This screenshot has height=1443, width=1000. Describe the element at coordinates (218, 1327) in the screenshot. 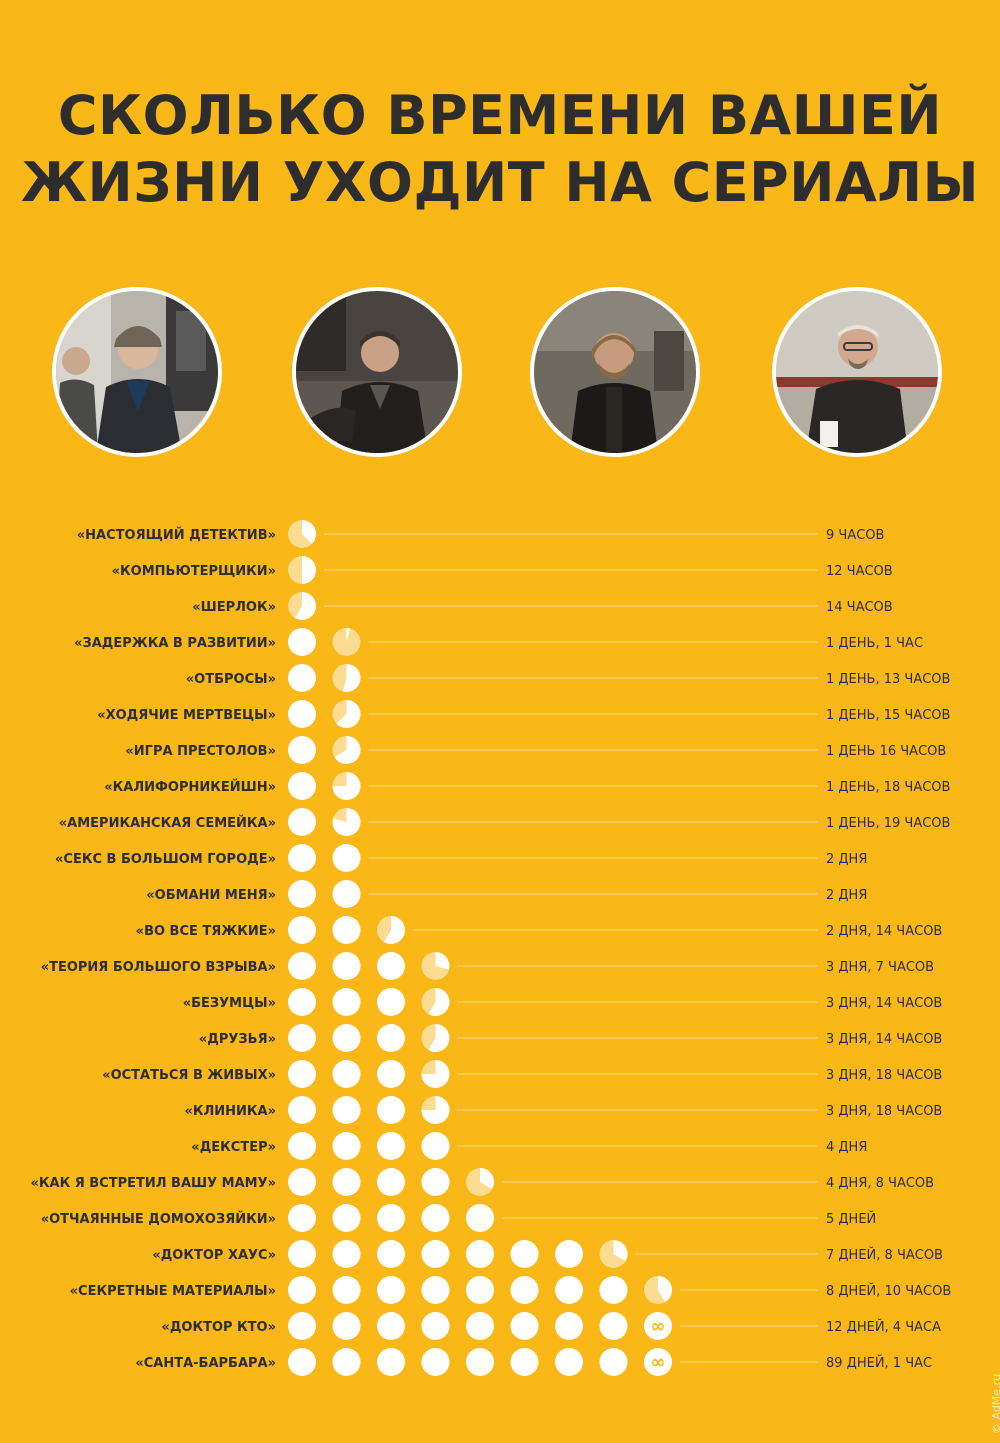

I see `series-label: «ДОКТОР КТО»` at that location.